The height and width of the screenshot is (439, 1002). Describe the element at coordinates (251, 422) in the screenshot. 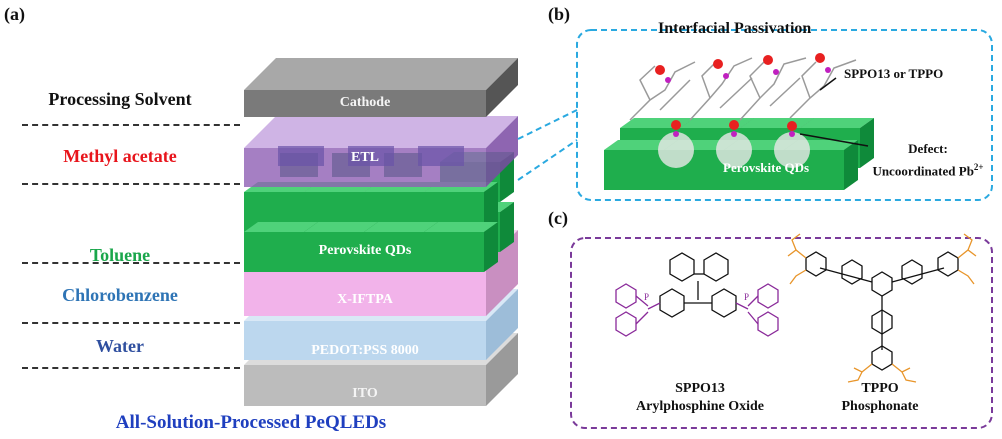

I see `footer-caption: All-Solution-Processed PeQLEDs` at that location.